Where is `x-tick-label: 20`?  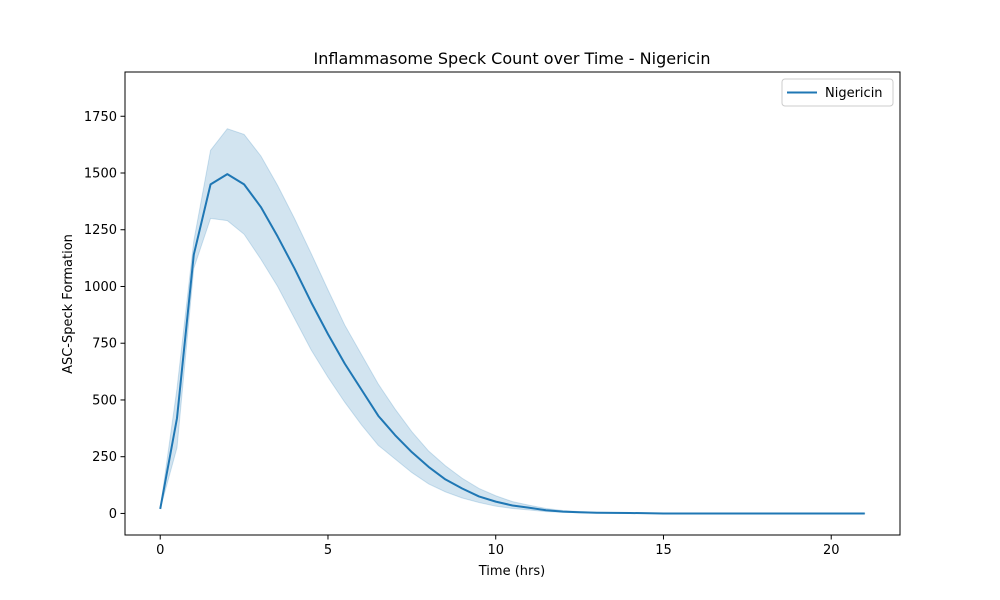 x-tick-label: 20 is located at coordinates (831, 550).